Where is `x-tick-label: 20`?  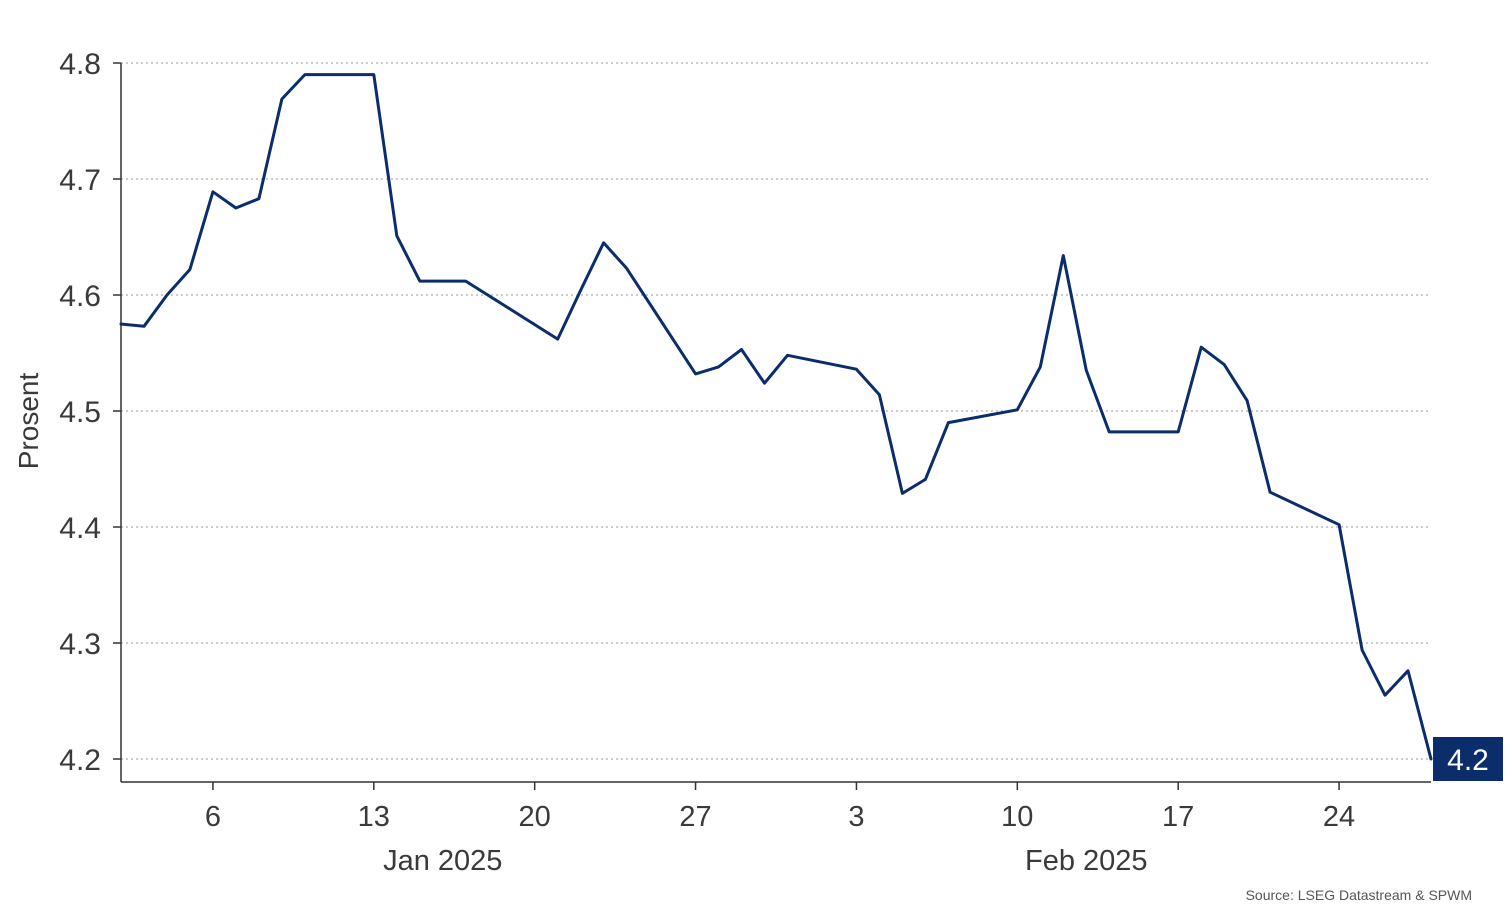 x-tick-label: 20 is located at coordinates (535, 817).